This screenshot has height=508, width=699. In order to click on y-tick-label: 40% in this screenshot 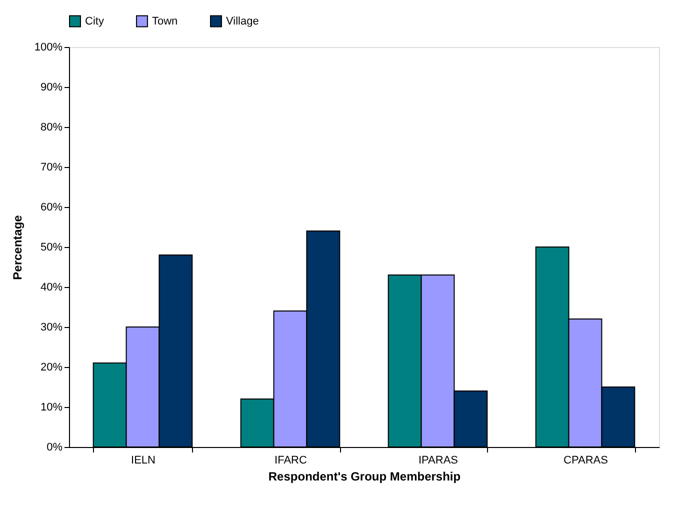, I will do `click(51, 288)`.